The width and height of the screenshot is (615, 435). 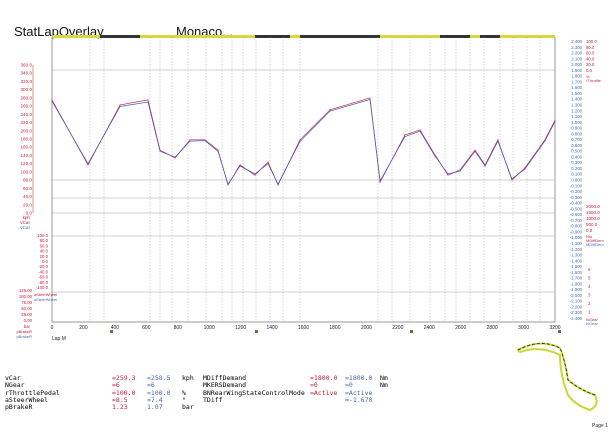 What do you see at coordinates (576, 214) in the screenshot?
I see `right-tick-label: -0.600` at bounding box center [576, 214].